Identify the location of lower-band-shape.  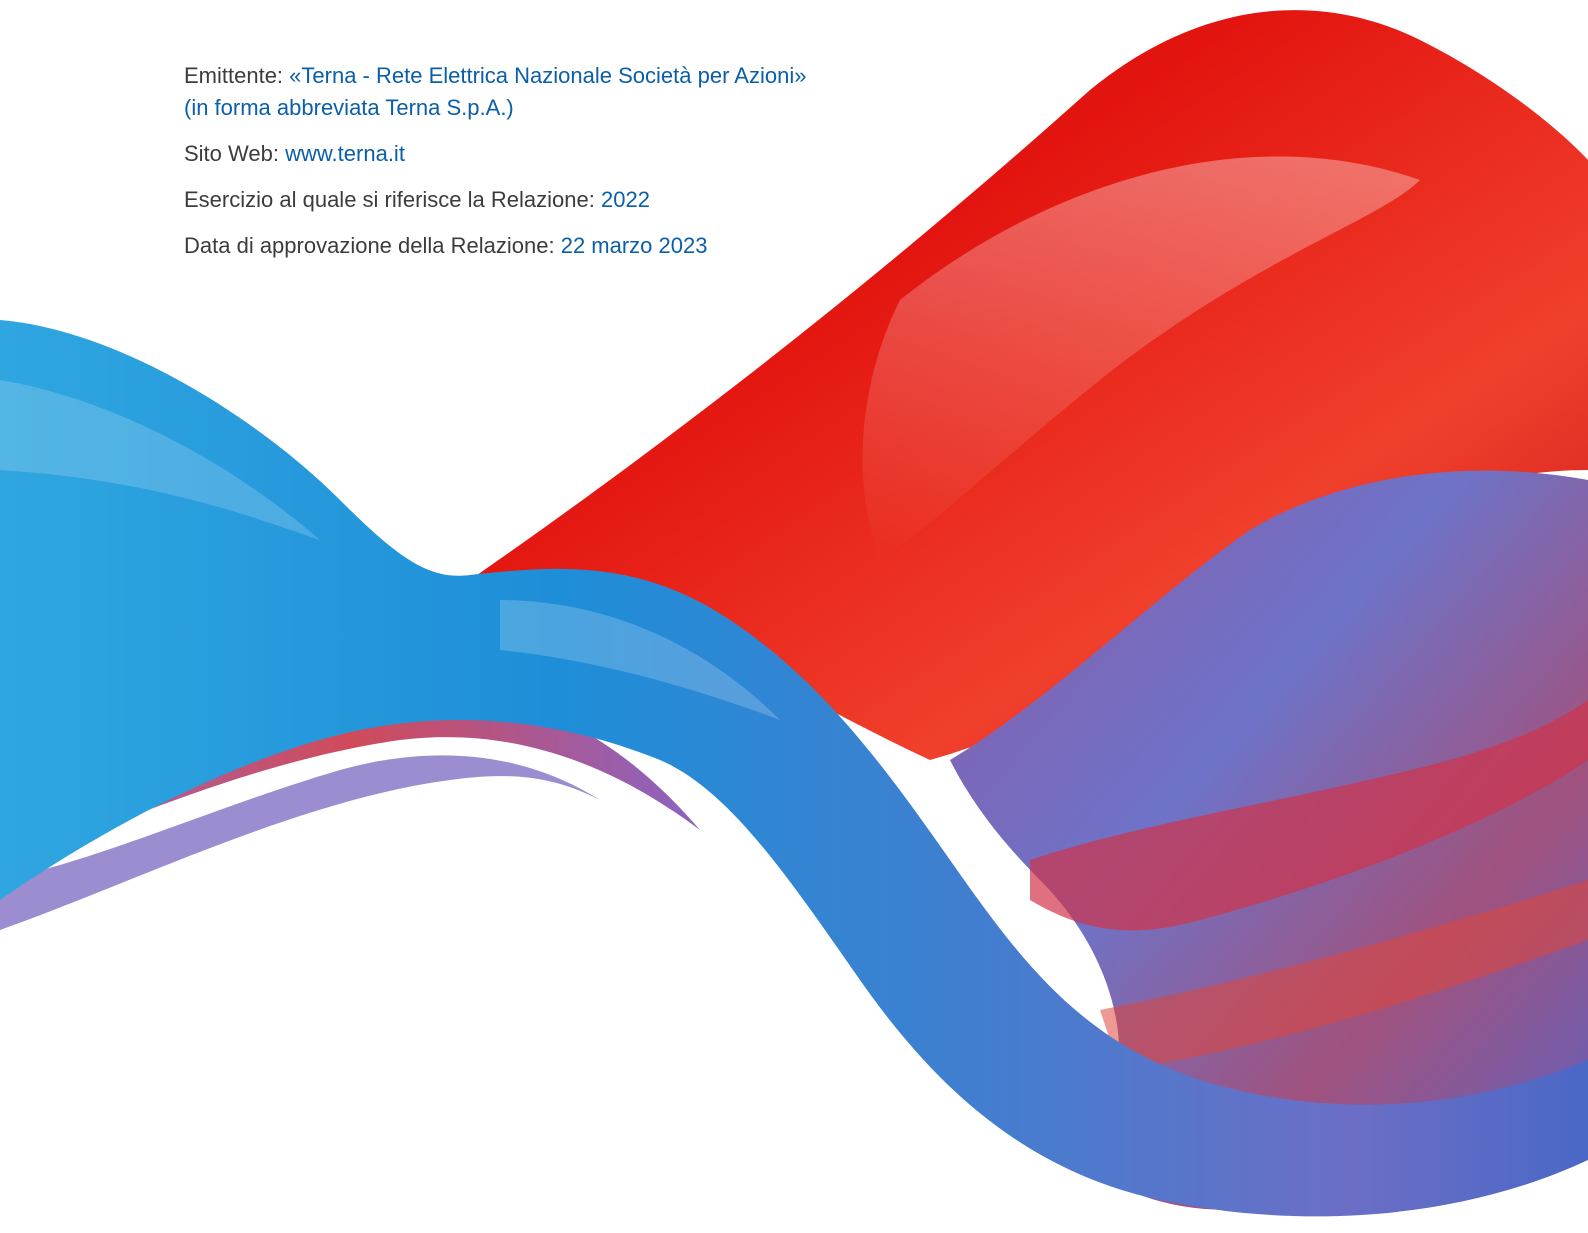
(350, 785).